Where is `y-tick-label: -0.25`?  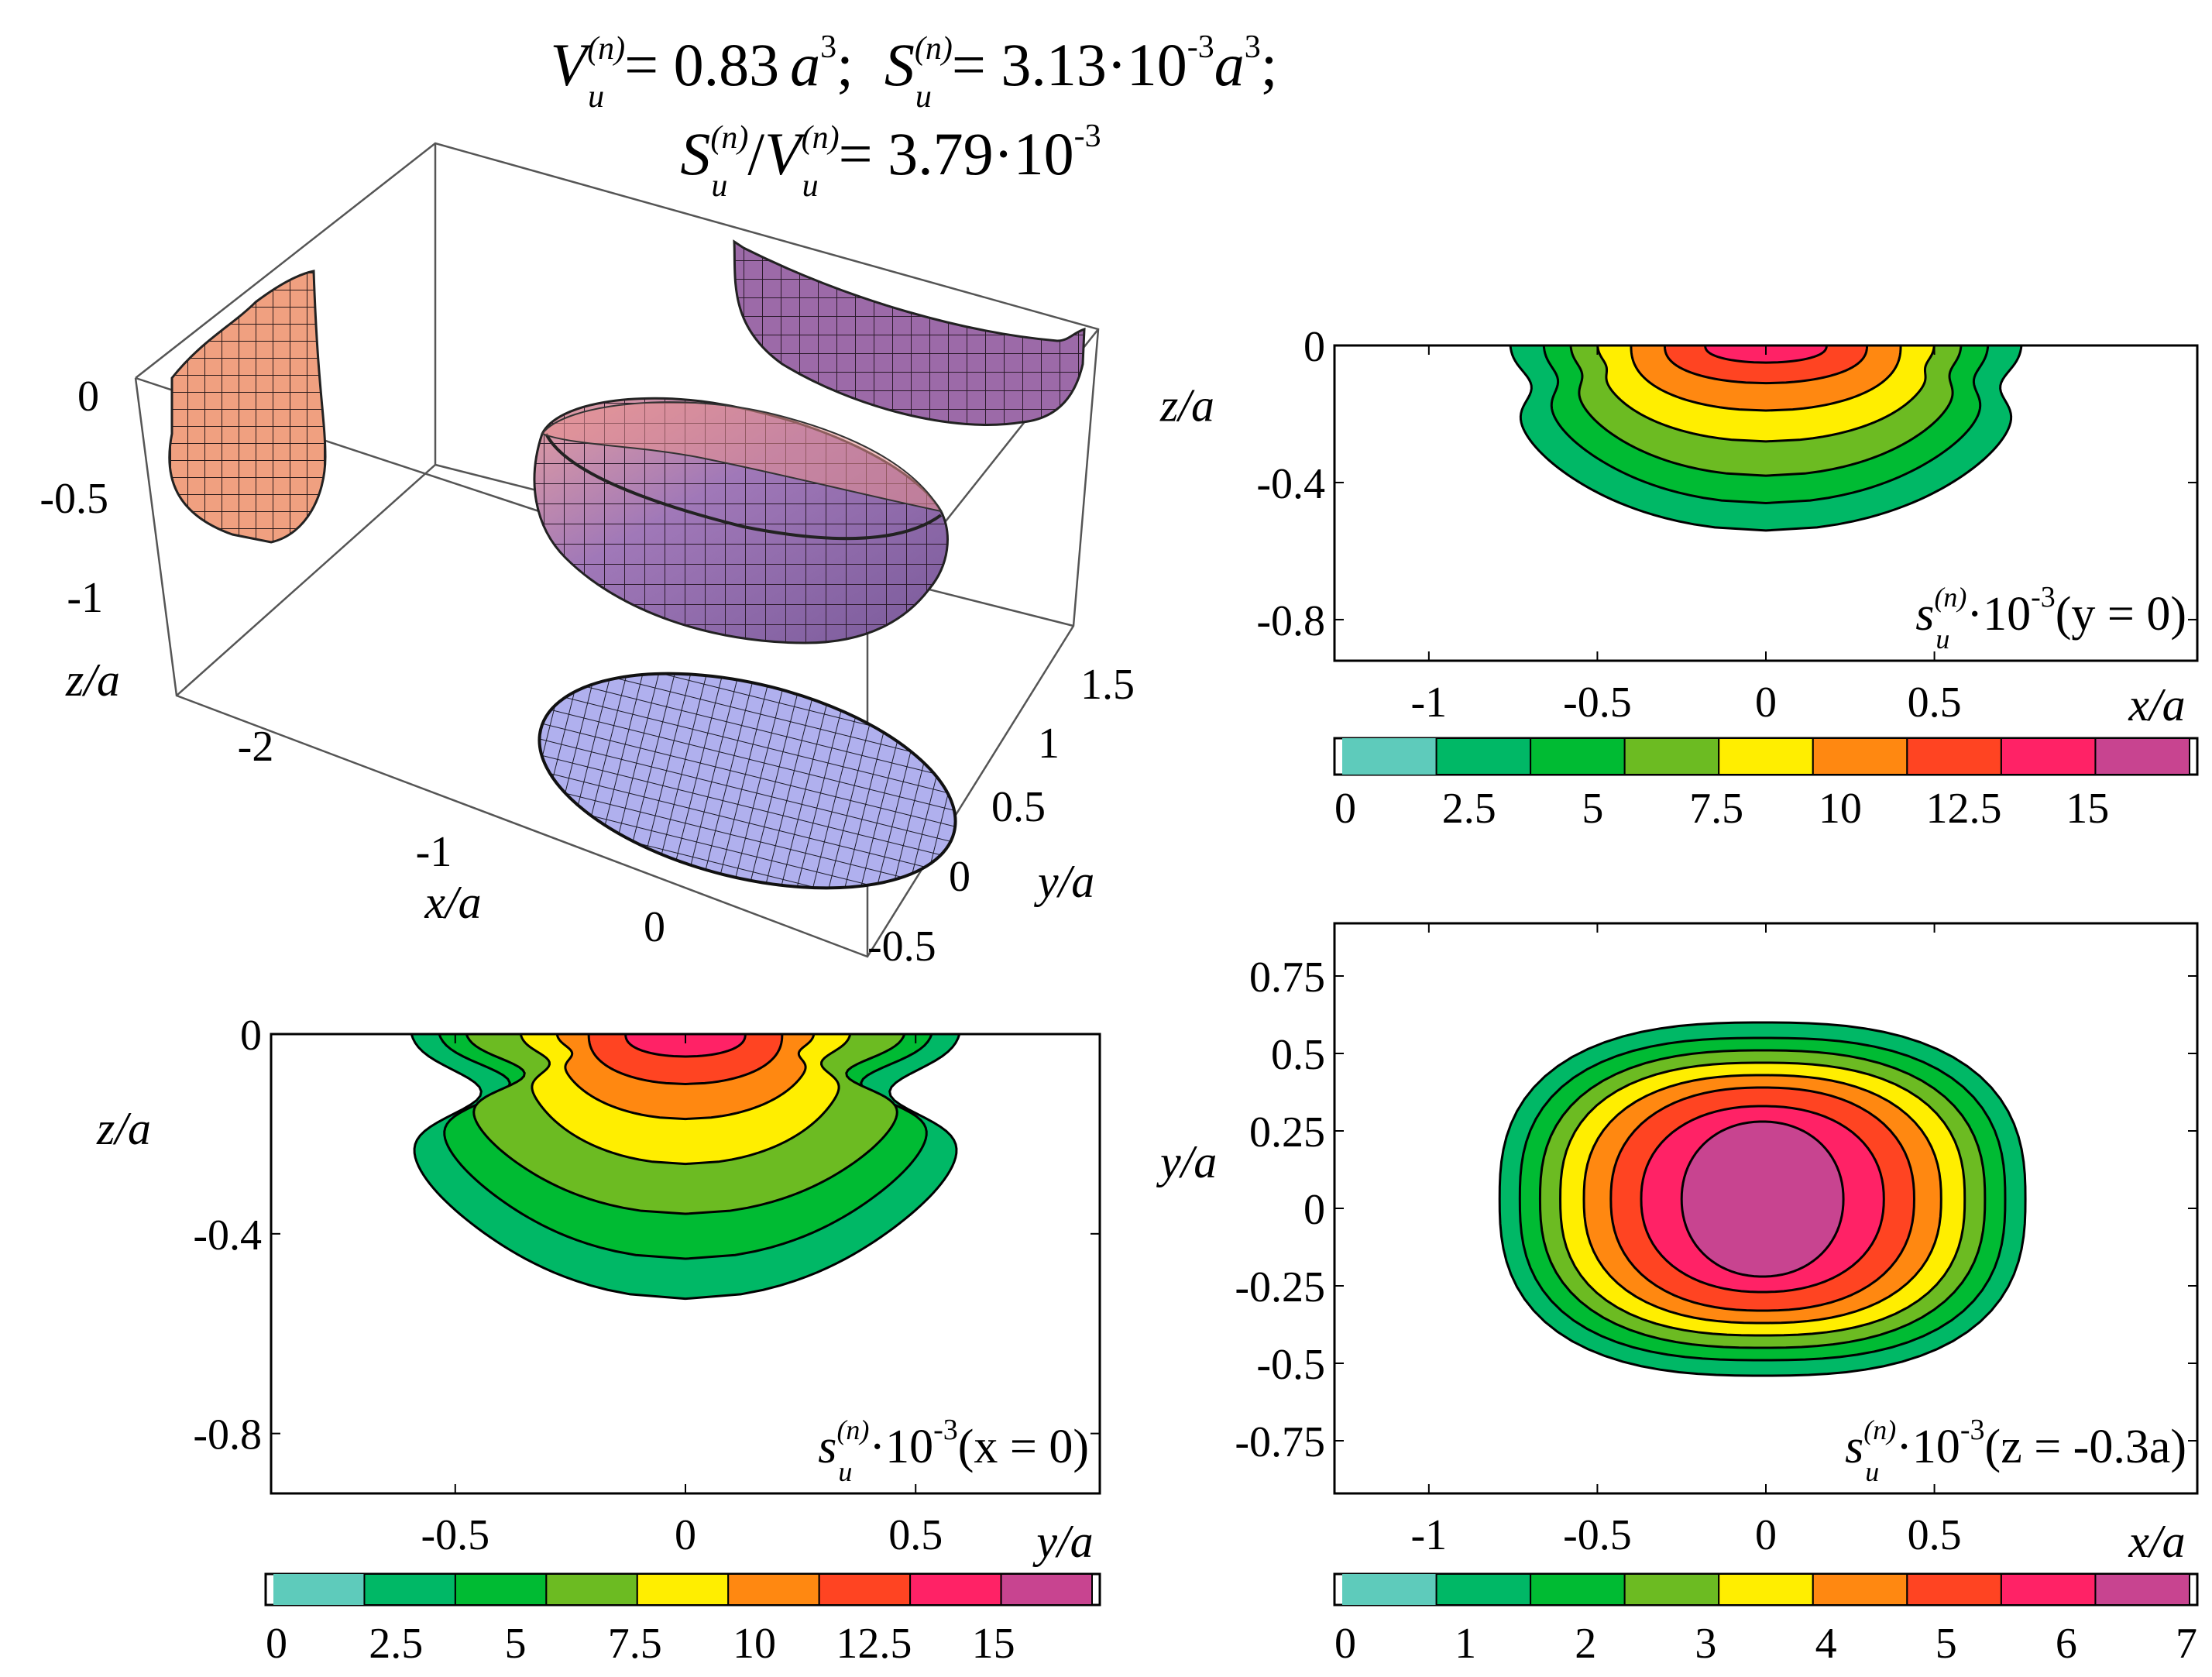 y-tick-label: -0.25 is located at coordinates (1280, 1287).